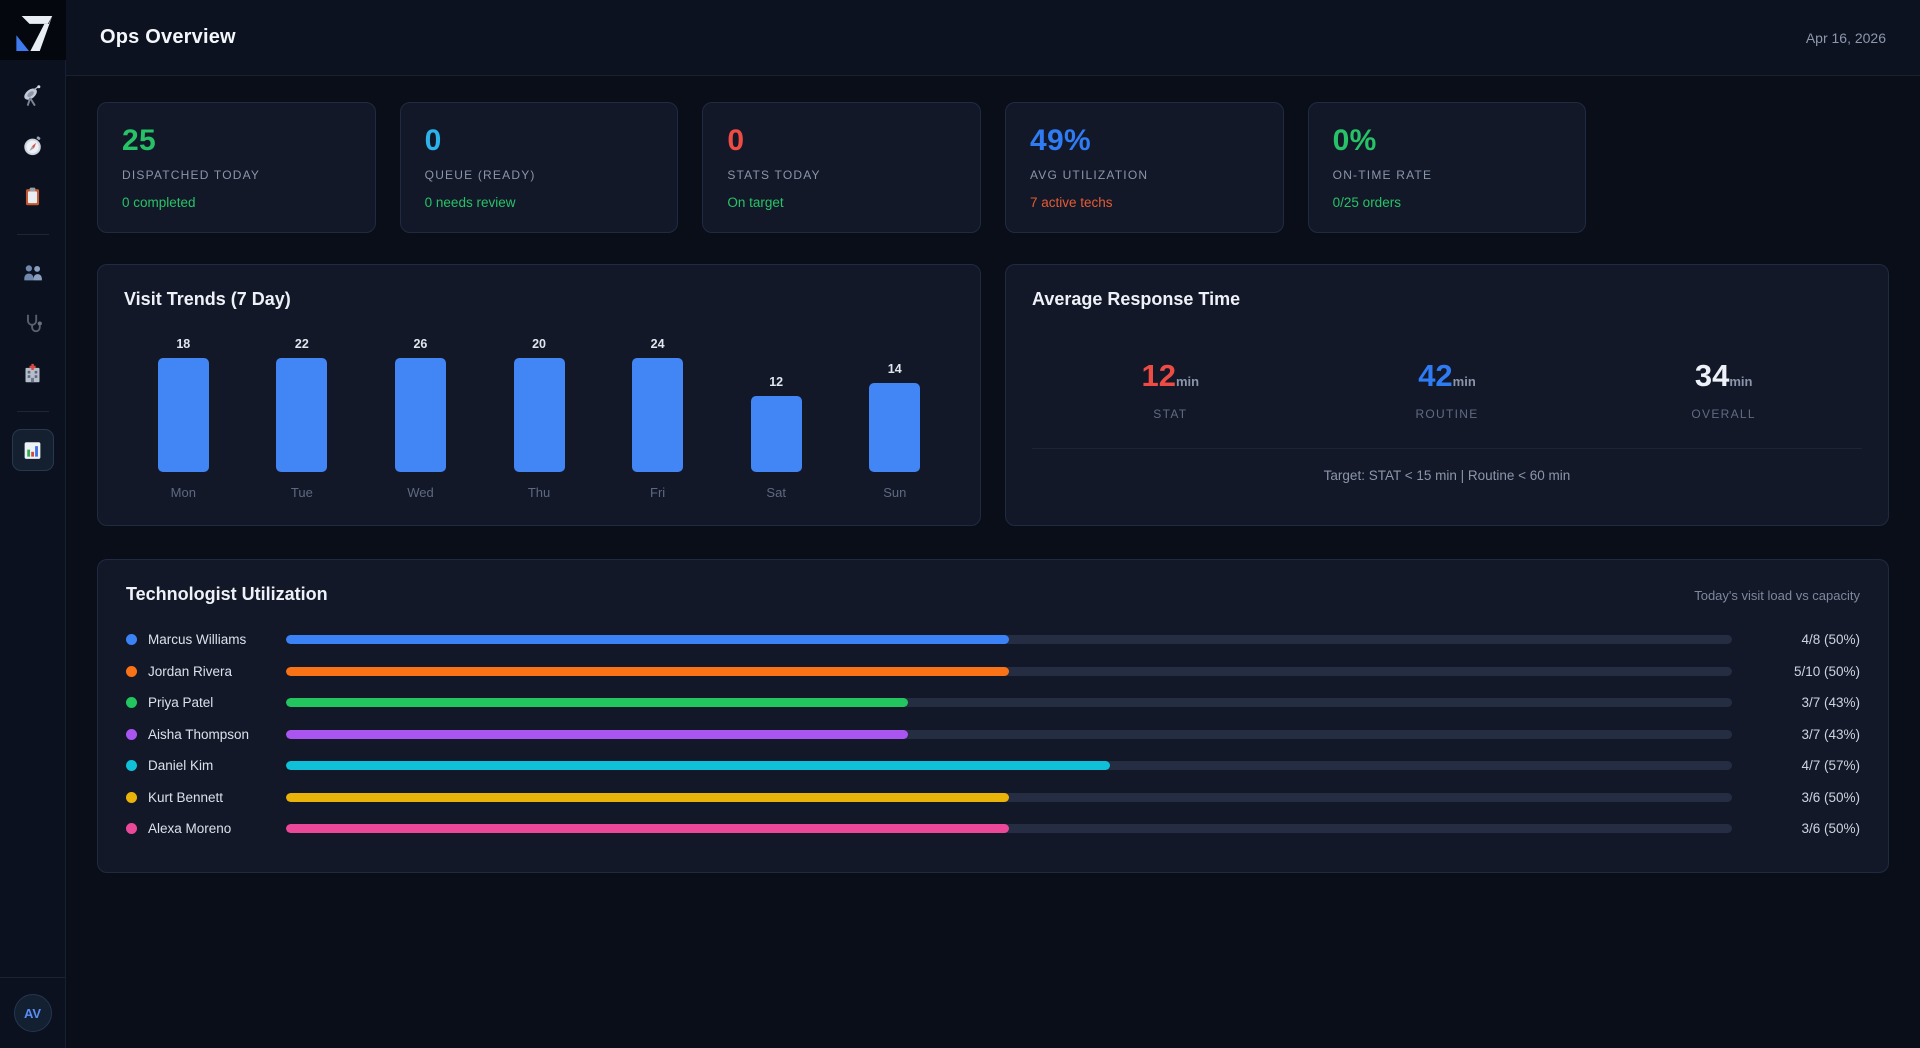  I want to click on utilization-row: Alexa Moreno 3/6 (50%), so click(993, 829).